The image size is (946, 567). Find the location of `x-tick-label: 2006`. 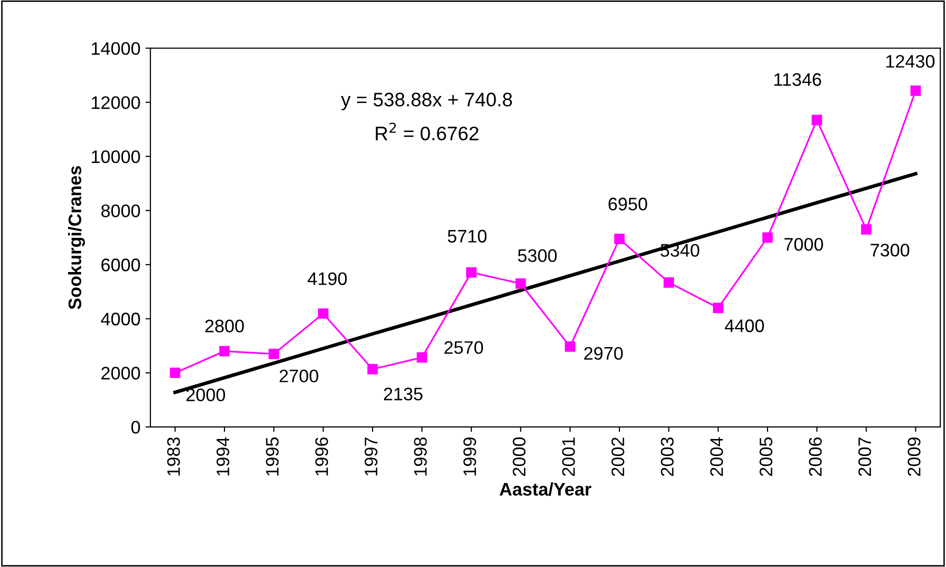

x-tick-label: 2006 is located at coordinates (815, 456).